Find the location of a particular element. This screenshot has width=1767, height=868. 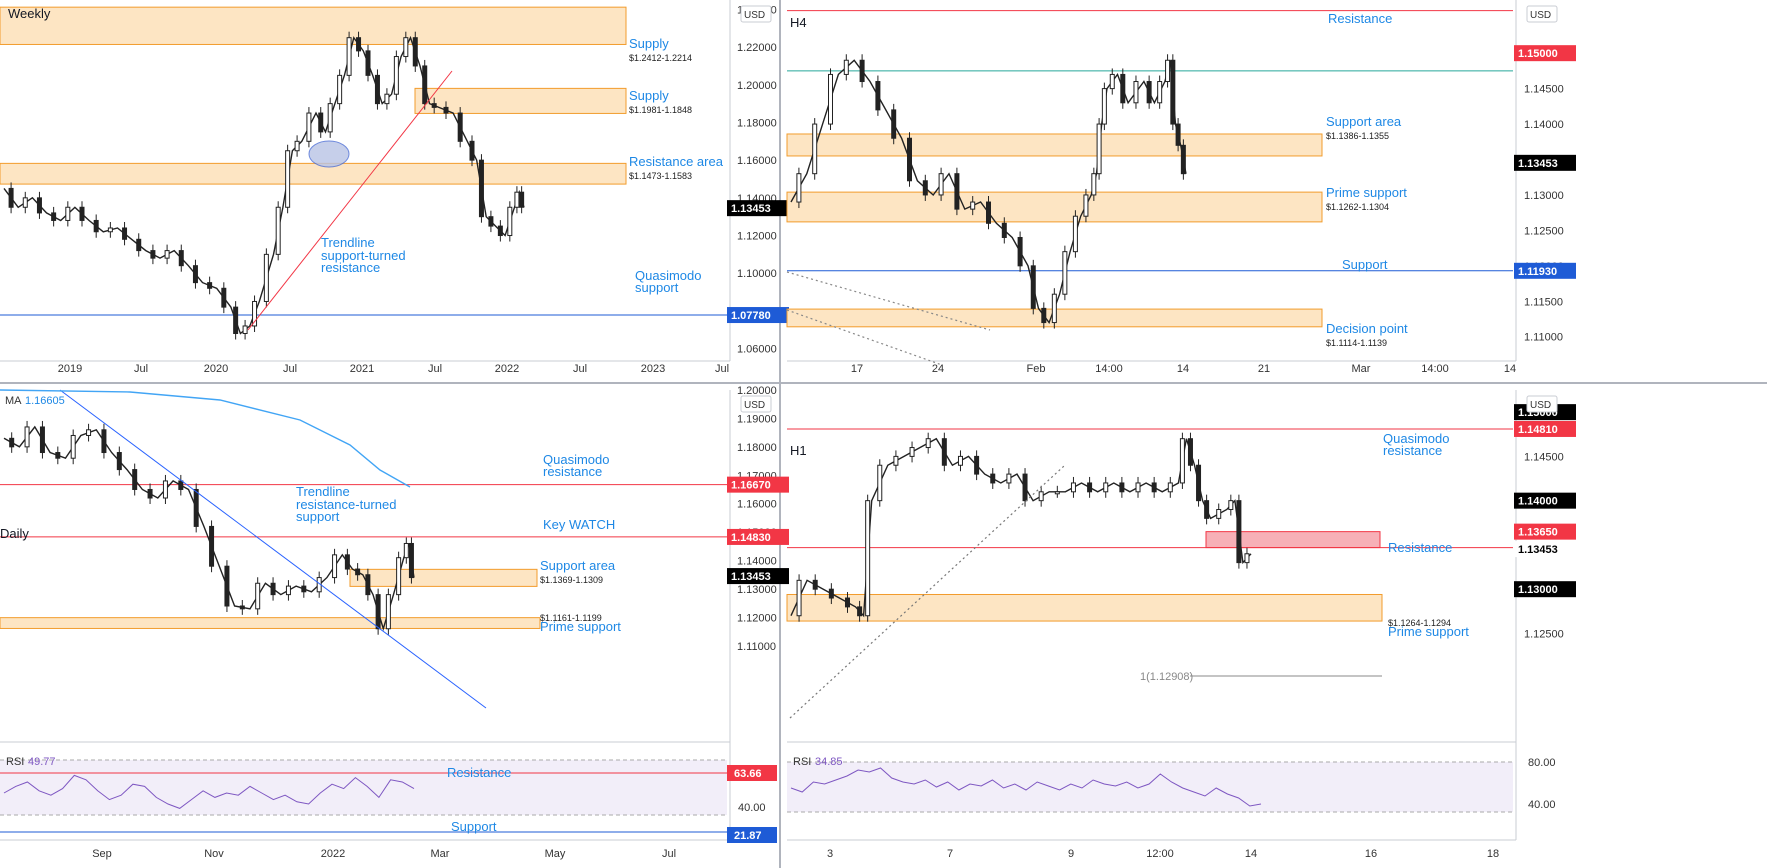

rsi-level-label: 40.00 is located at coordinates (752, 808).